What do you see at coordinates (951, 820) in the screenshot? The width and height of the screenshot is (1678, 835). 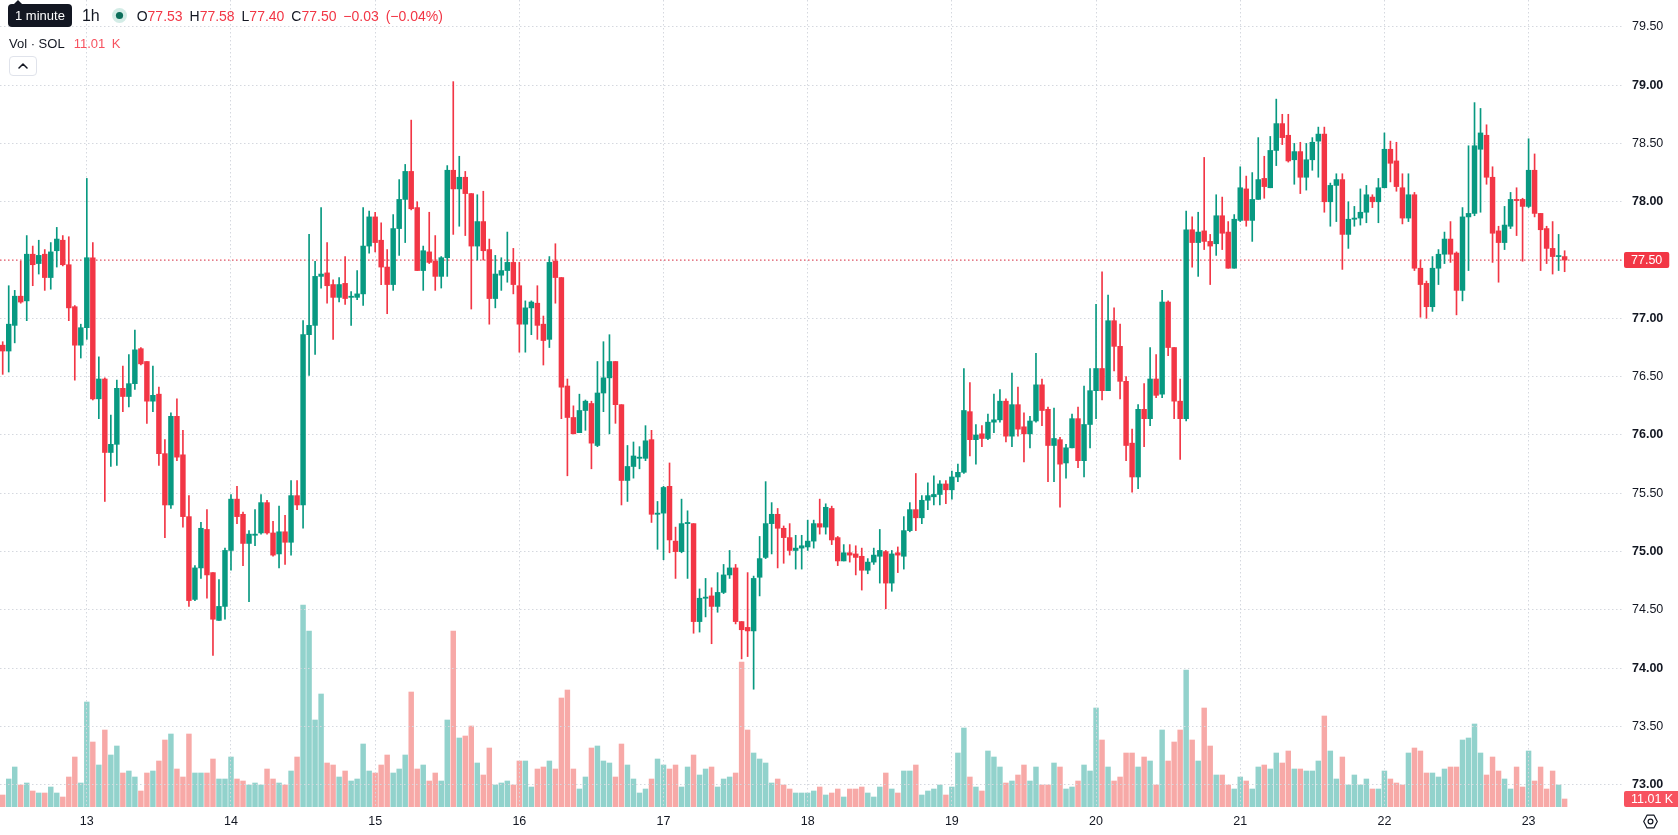 I see `x-tick-label: 19` at bounding box center [951, 820].